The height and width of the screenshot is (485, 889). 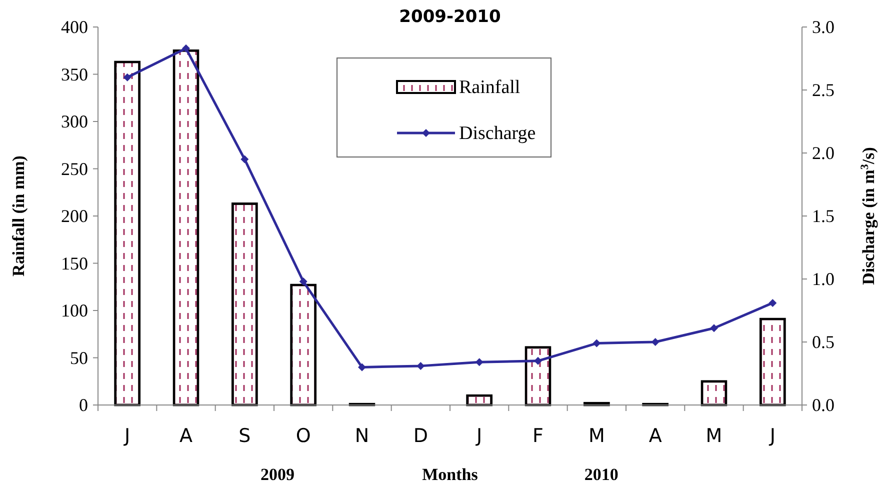 I want to click on y-tick-label: 400, so click(x=74, y=27).